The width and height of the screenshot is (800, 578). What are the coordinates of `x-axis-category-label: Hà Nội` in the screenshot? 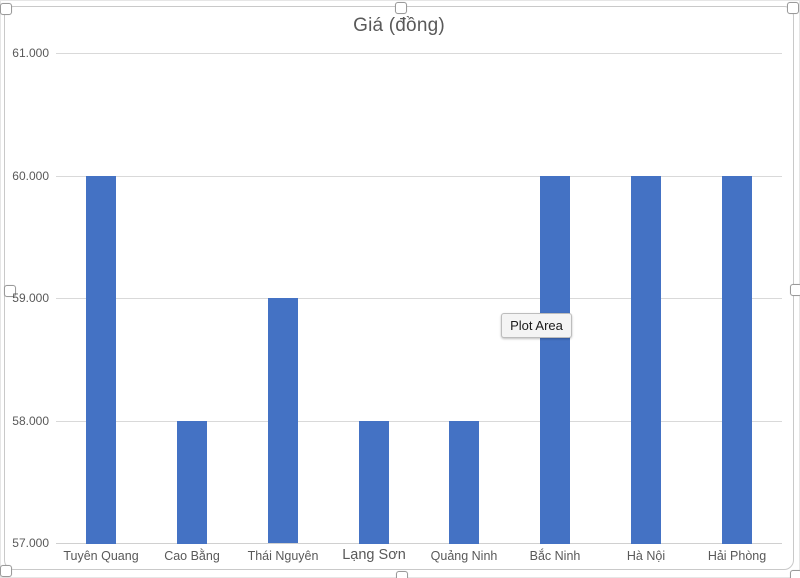 It's located at (646, 556).